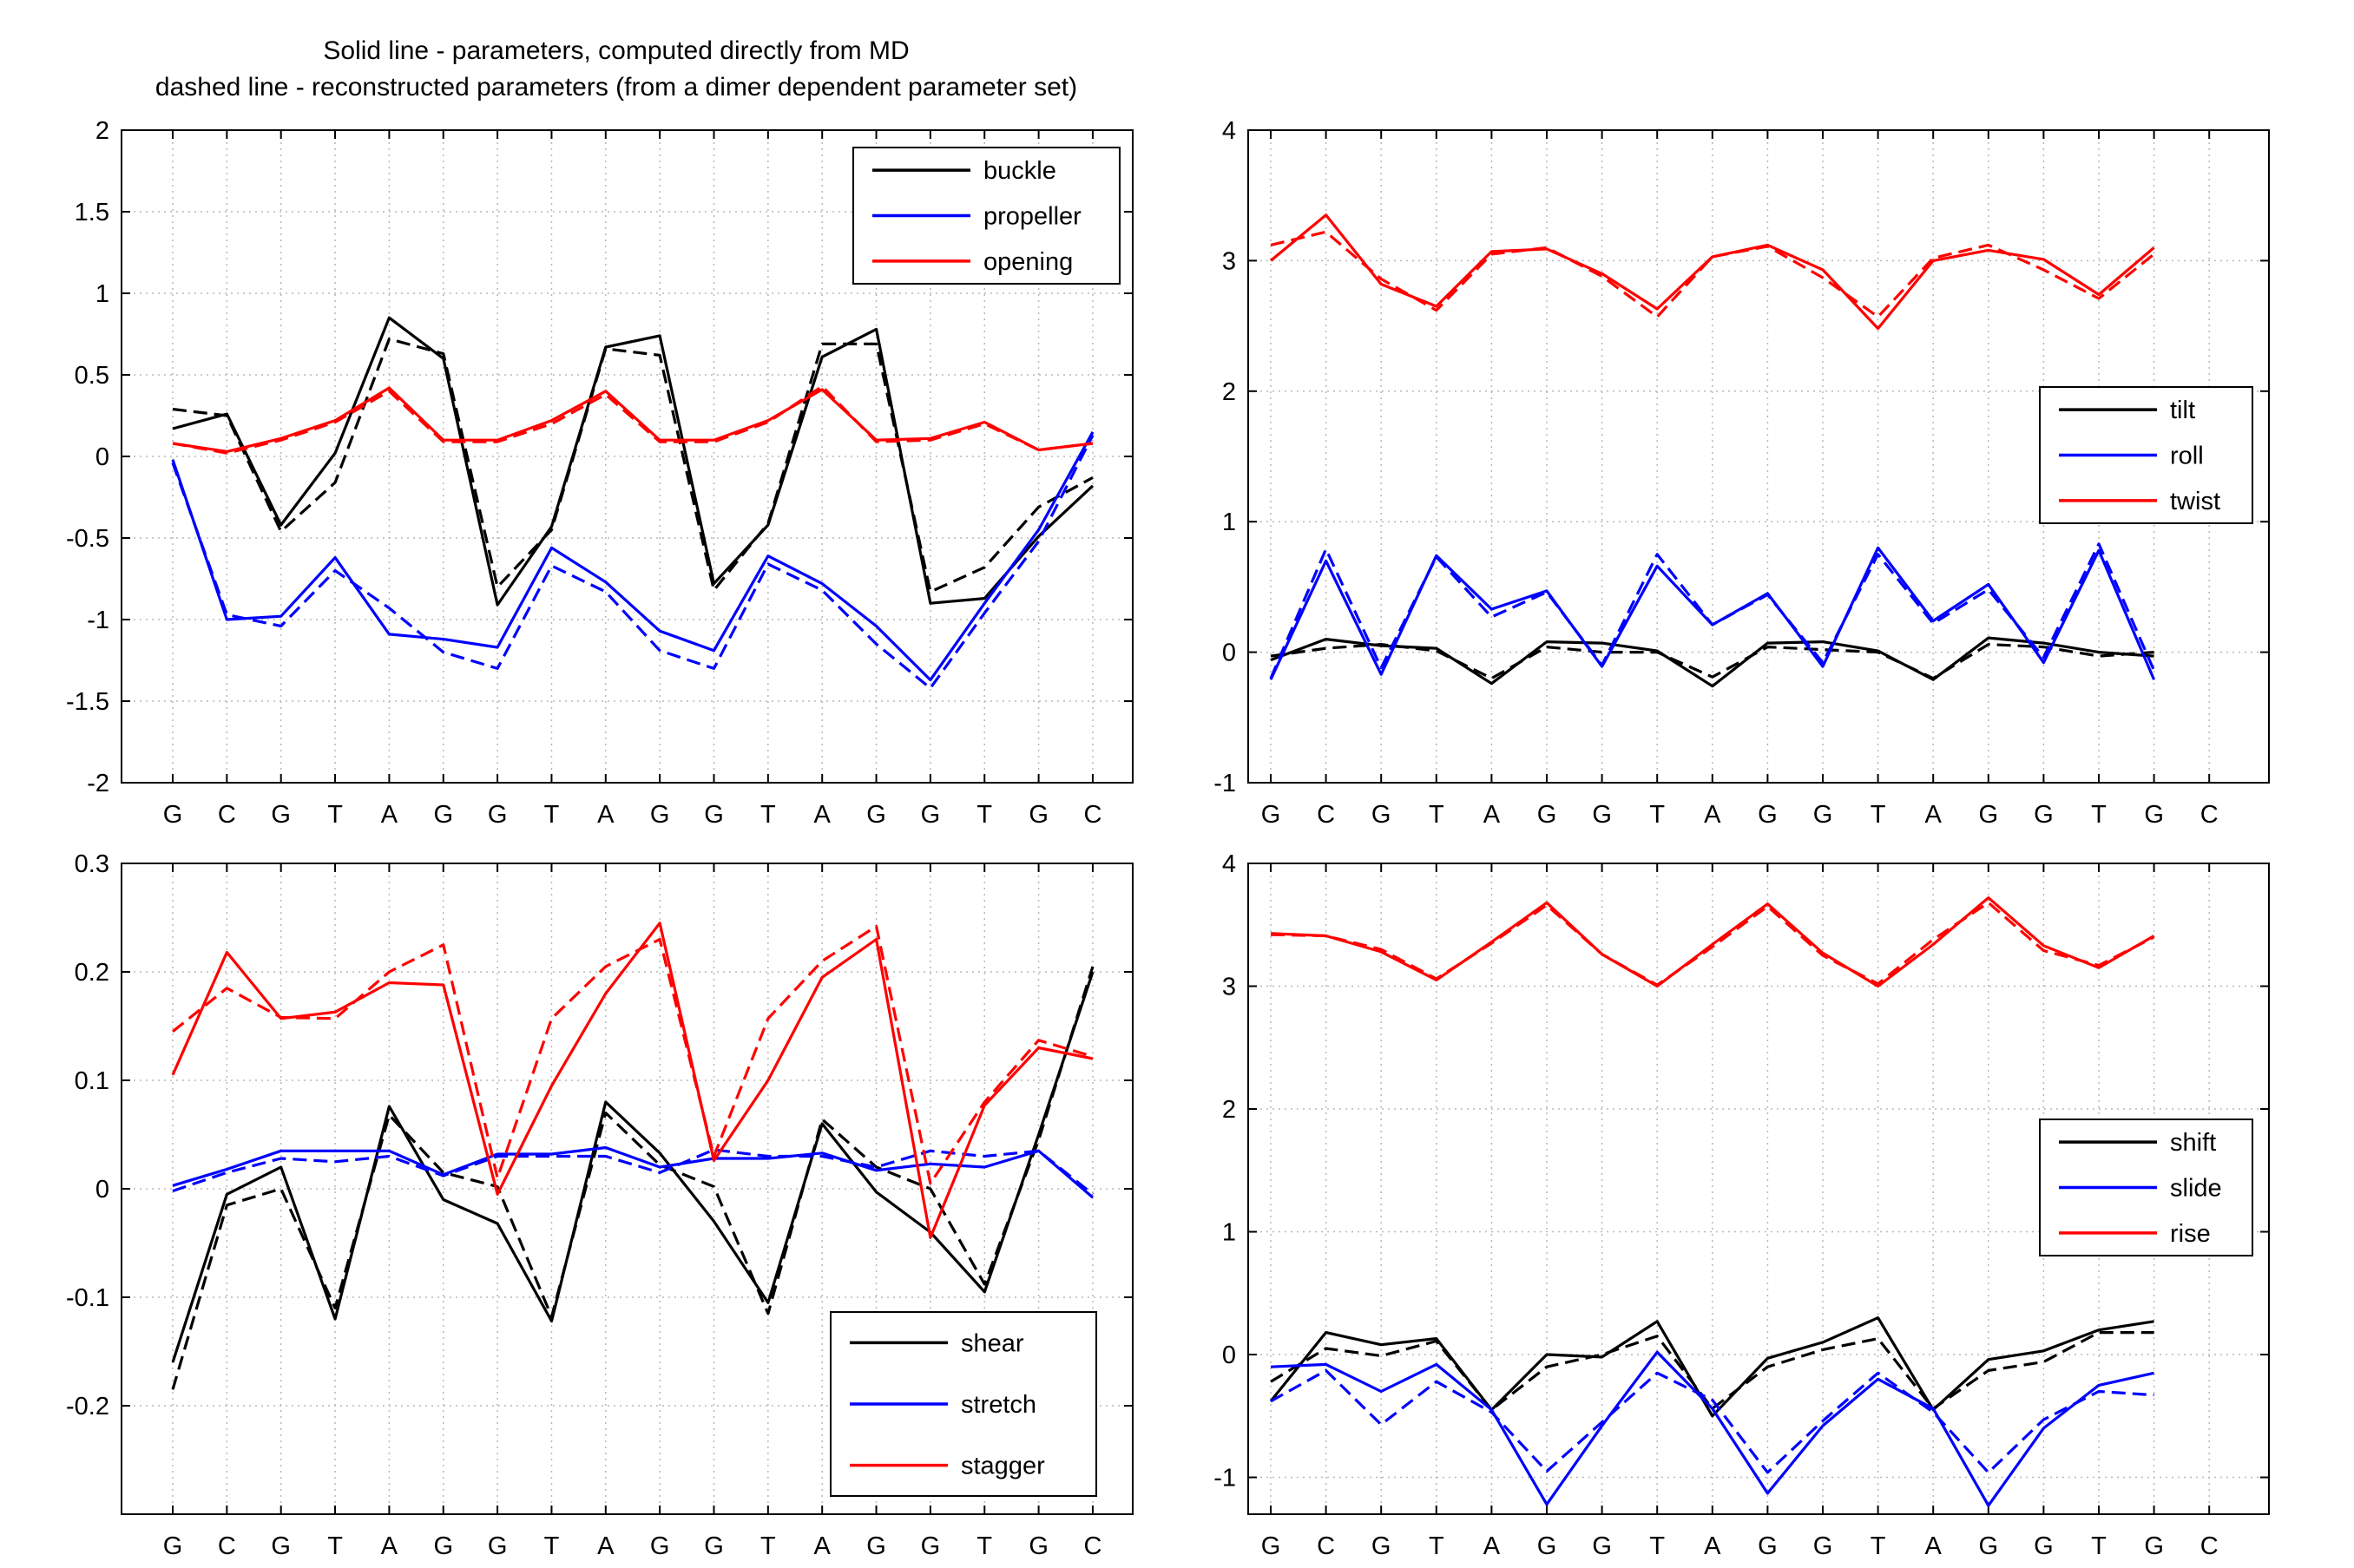  I want to click on series-line-stagger-solid, so click(632, 1080).